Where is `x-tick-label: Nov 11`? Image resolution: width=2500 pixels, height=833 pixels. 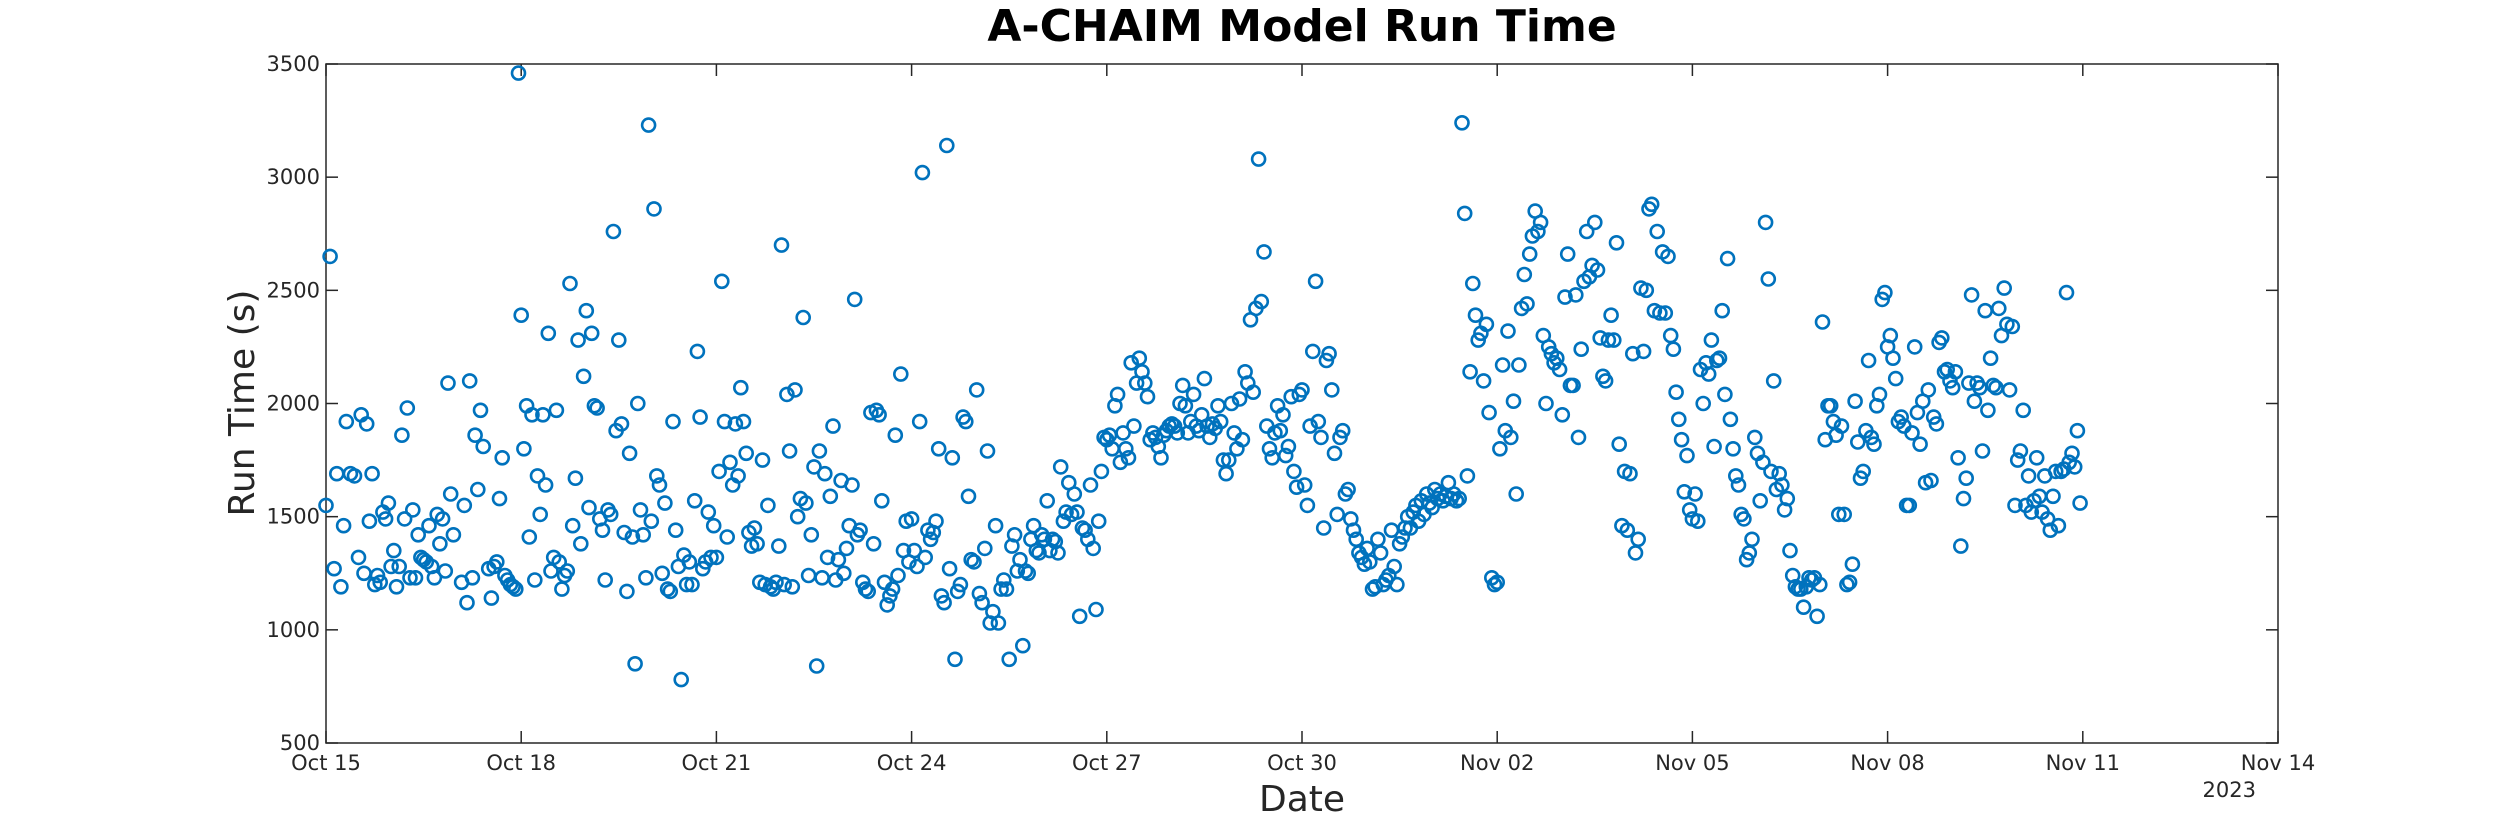
x-tick-label: Nov 11 is located at coordinates (2083, 763).